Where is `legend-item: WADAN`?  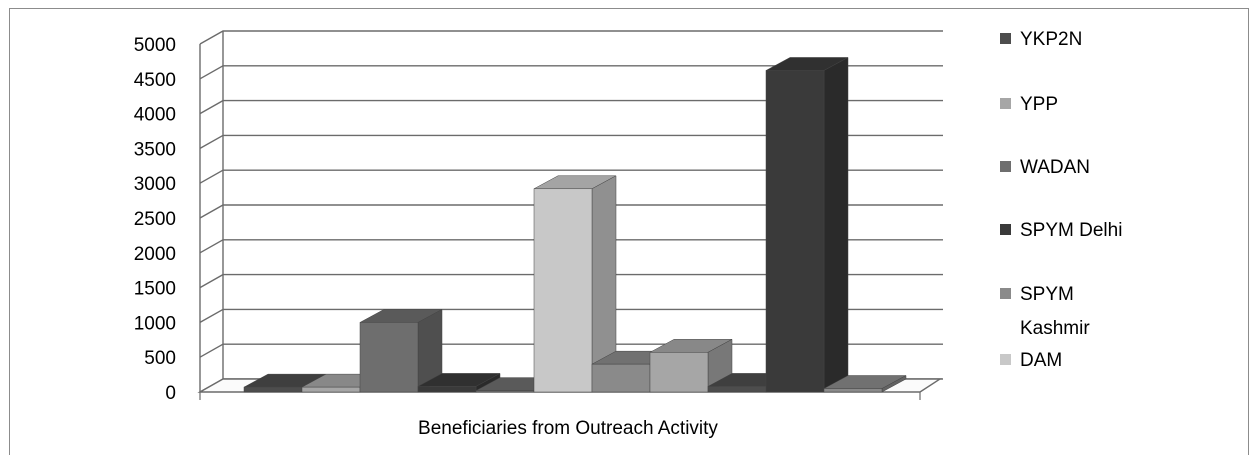
legend-item: WADAN is located at coordinates (1045, 167).